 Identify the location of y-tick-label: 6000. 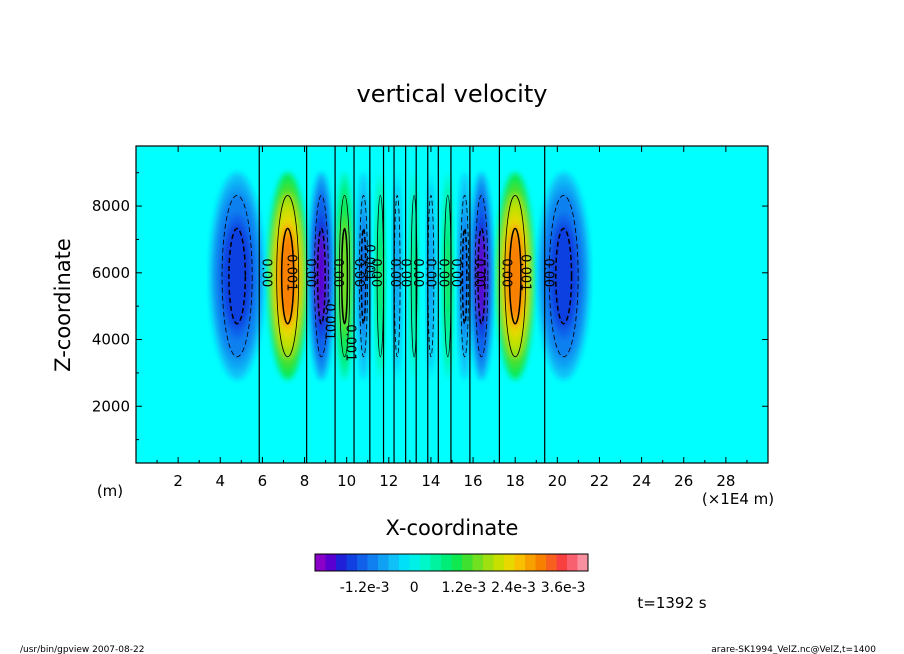
(111, 273).